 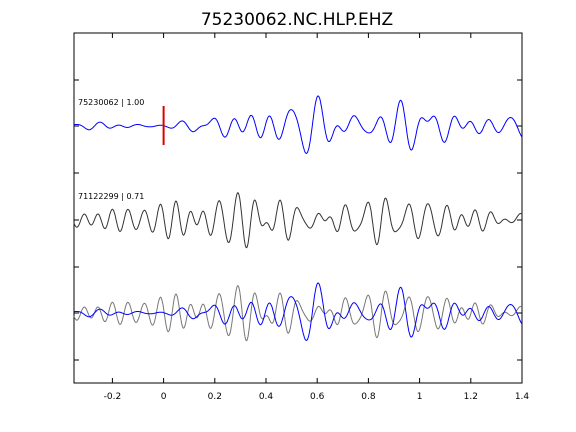 I want to click on x-tick-label: 1, so click(x=420, y=397).